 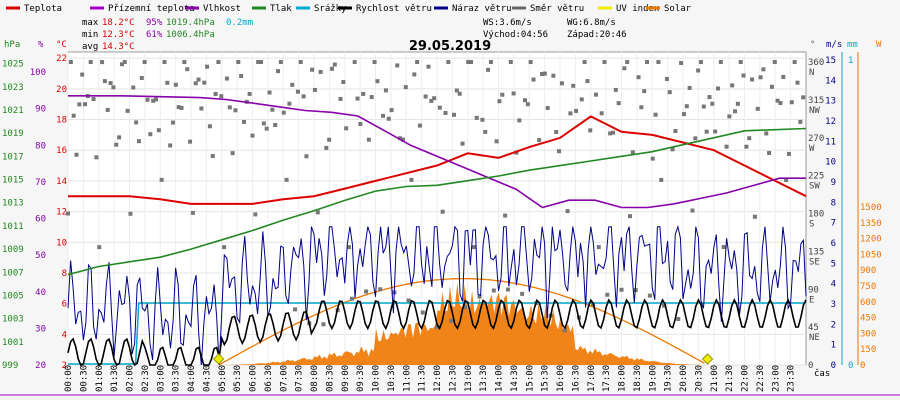 What do you see at coordinates (461, 321) in the screenshot?
I see `series-solar-envelope` at bounding box center [461, 321].